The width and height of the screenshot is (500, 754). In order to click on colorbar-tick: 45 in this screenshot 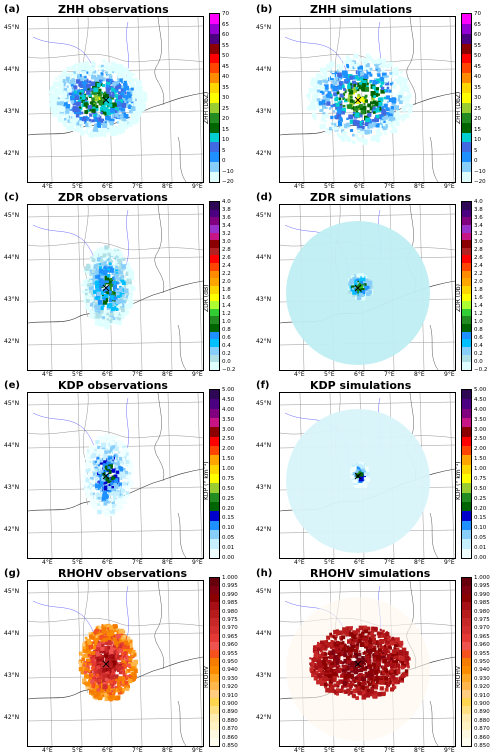, I will do `click(225, 67)`.